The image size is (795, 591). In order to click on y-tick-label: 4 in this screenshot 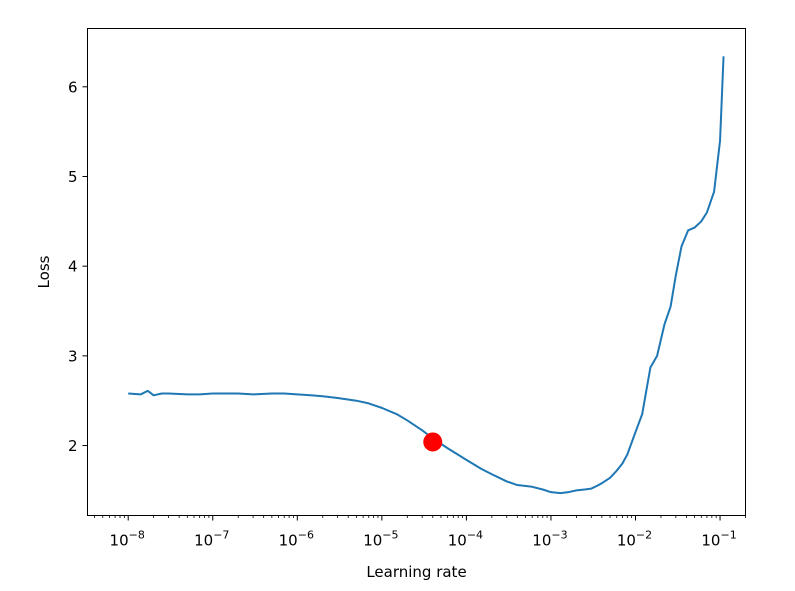, I will do `click(73, 267)`.